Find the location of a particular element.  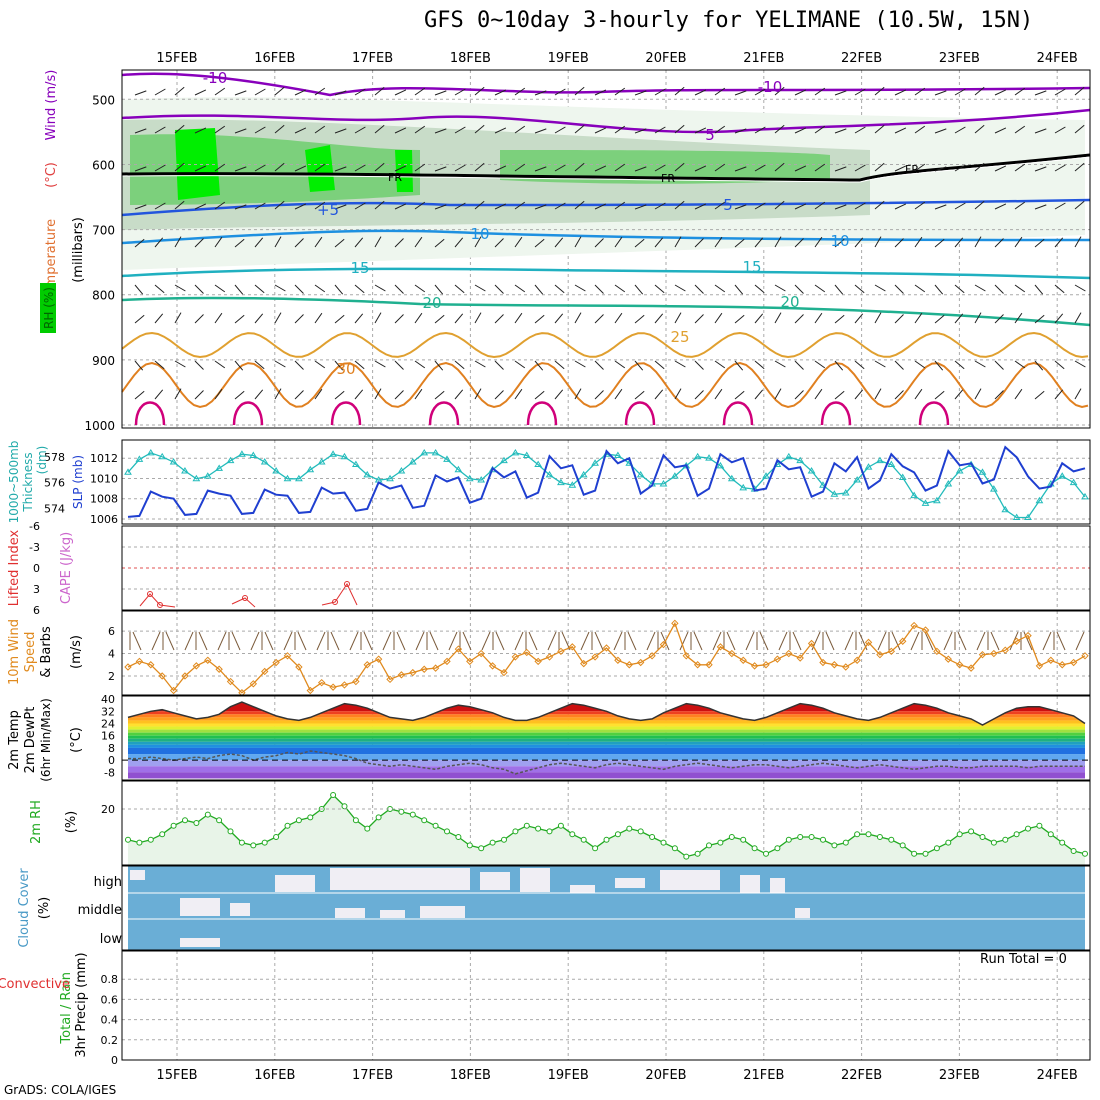

ylabel-temp-d: (°C) is located at coordinates (76, 740).